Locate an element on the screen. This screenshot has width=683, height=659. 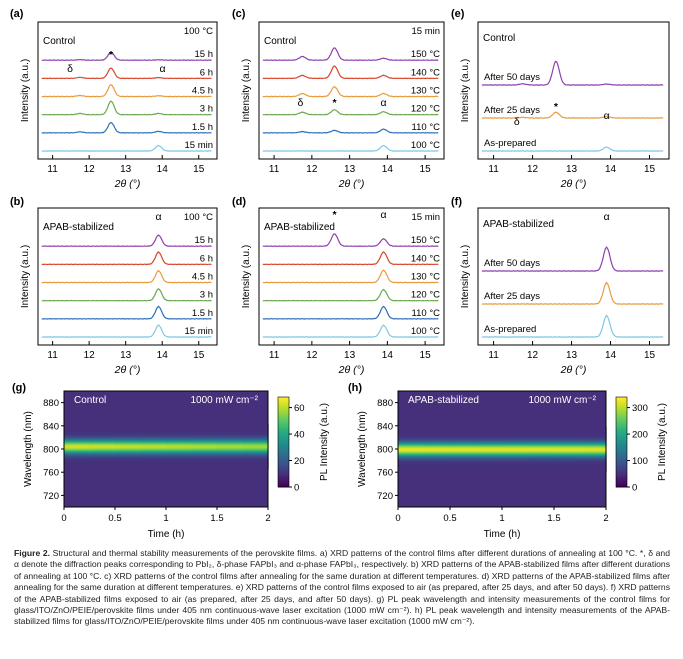
x-tick-label: 0 is located at coordinates (397, 518).